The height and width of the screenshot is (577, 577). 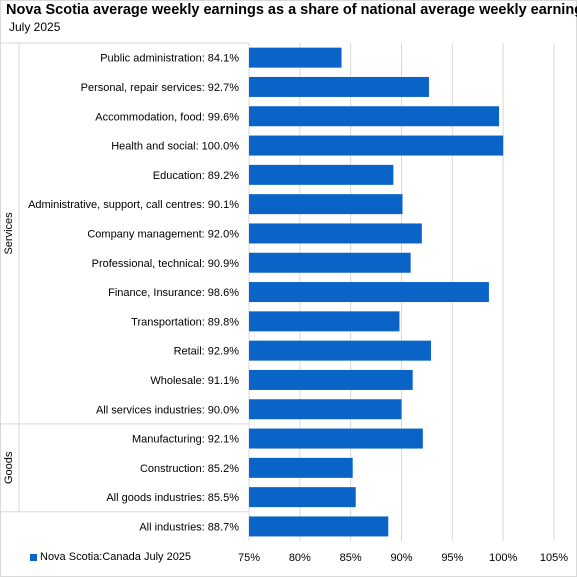 What do you see at coordinates (173, 293) in the screenshot?
I see `category-label: Finance, Insurance: 98.6%` at bounding box center [173, 293].